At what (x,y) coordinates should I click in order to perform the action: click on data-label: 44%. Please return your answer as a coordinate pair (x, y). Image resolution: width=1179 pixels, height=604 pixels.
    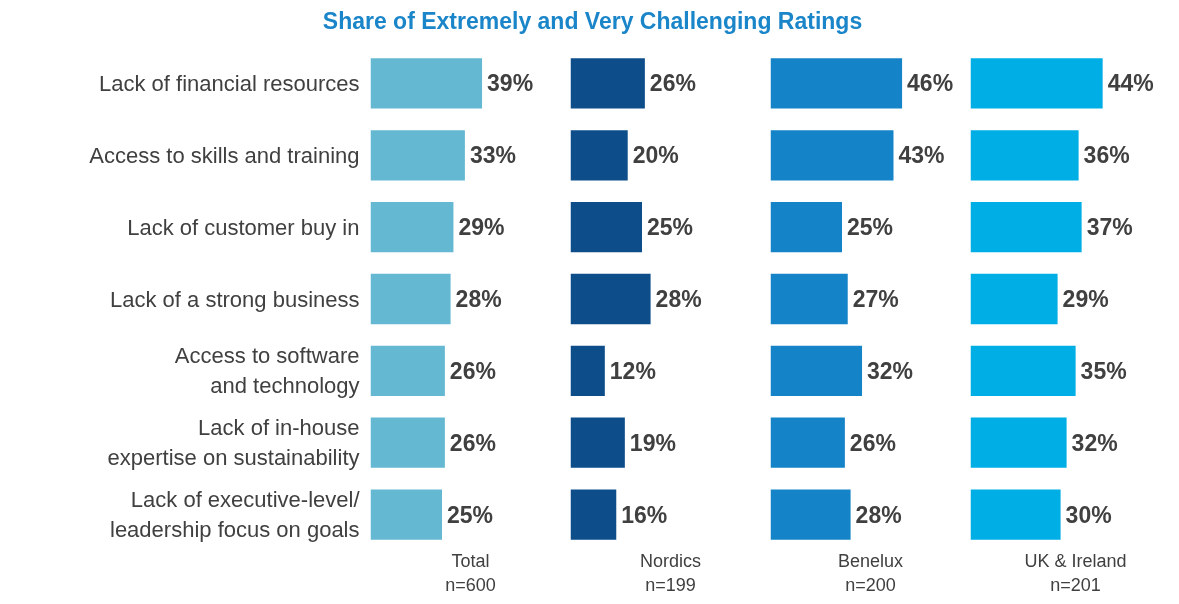
    Looking at the image, I should click on (1130, 83).